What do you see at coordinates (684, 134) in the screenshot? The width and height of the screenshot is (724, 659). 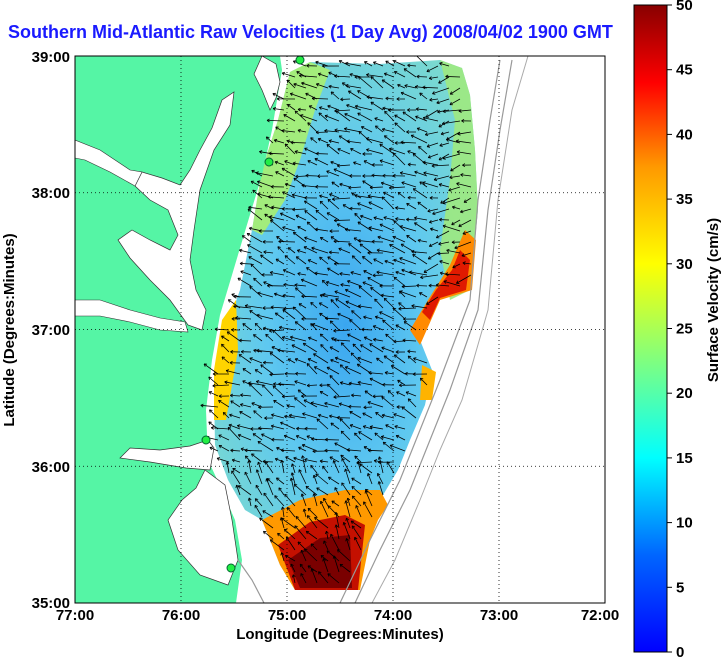 I see `colorbar-tick-label: 40` at bounding box center [684, 134].